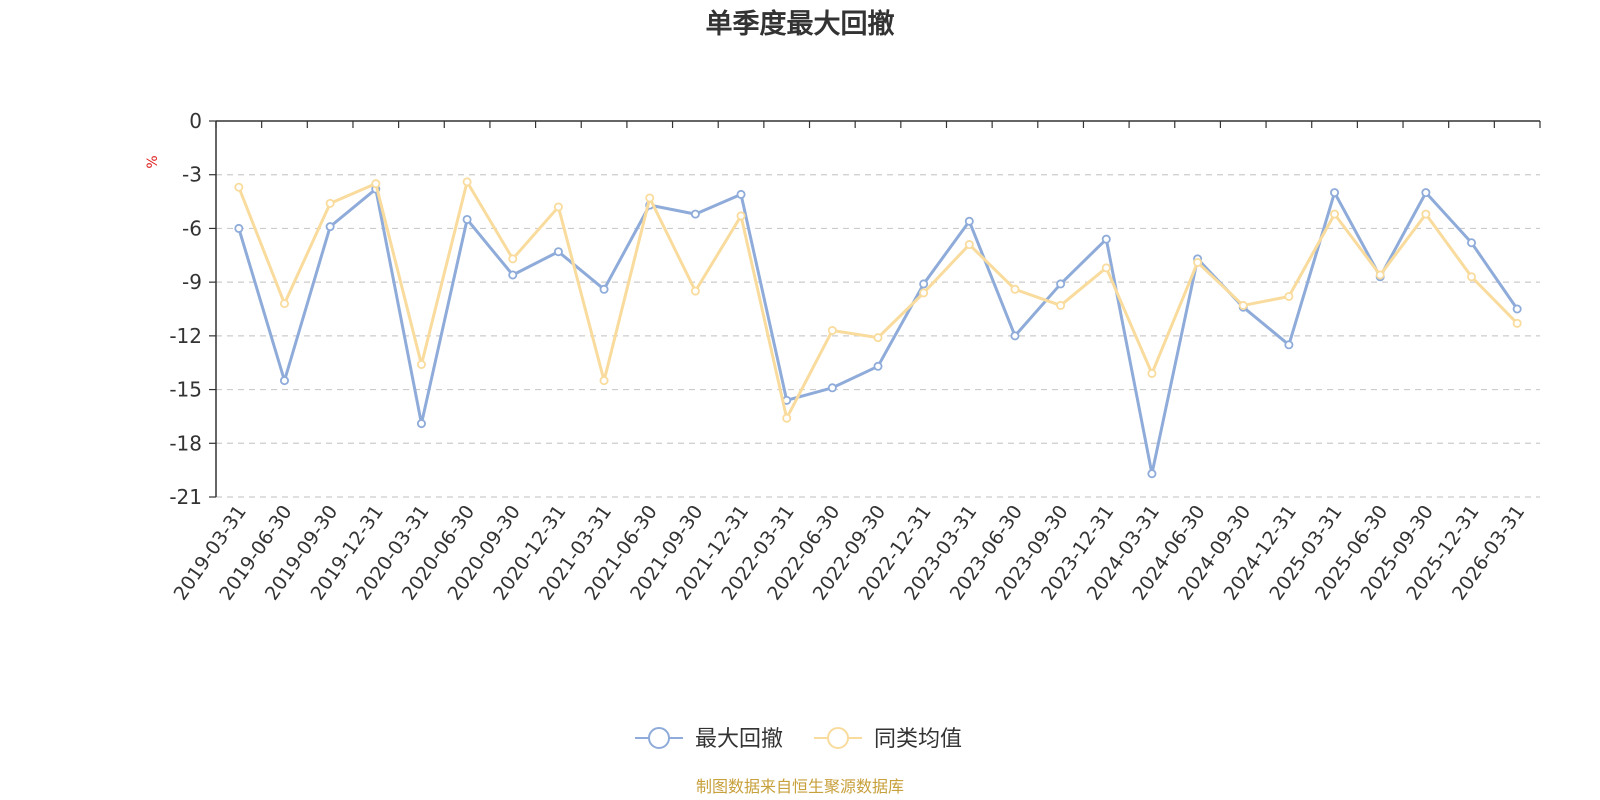 The height and width of the screenshot is (800, 1600). I want to click on legend-item-1: 最大回撤, so click(709, 739).